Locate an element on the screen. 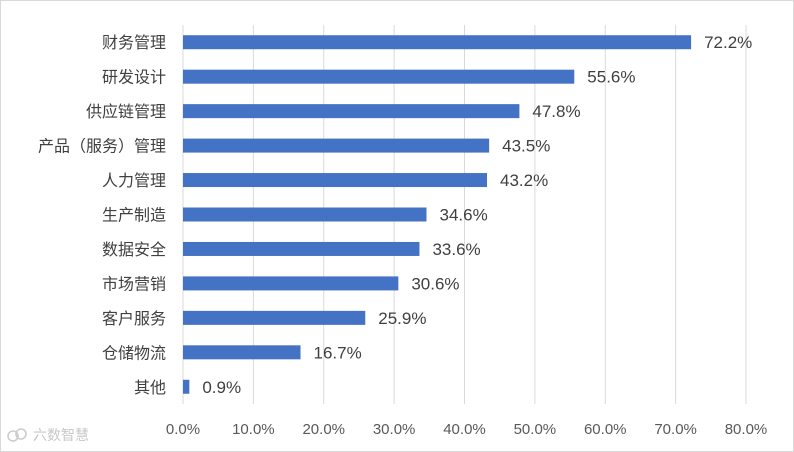 Image resolution: width=794 pixels, height=452 pixels. x-tick-label: 70.0% is located at coordinates (675, 429).